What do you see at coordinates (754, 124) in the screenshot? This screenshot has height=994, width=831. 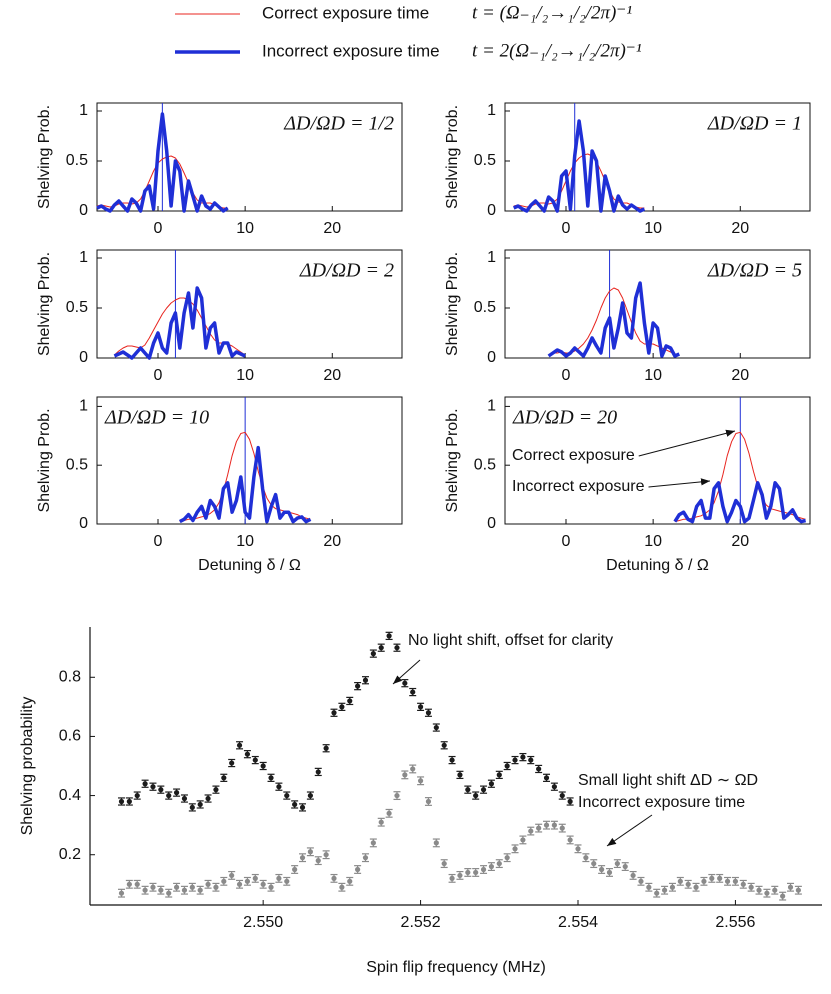 I see `panel-label: ΔD/ΩD = 1` at bounding box center [754, 124].